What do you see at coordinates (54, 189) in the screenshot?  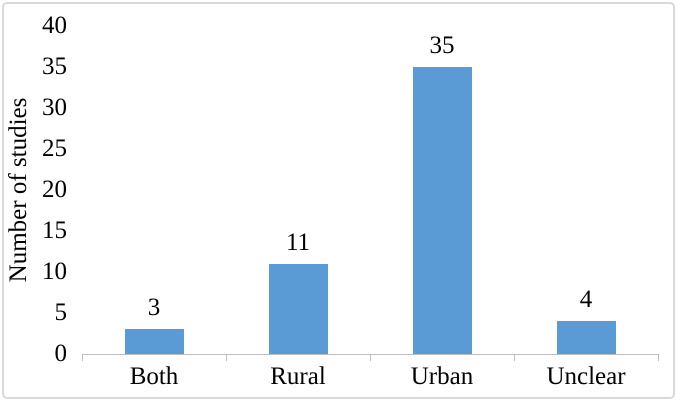 I see `y-tick-label-20: 20` at bounding box center [54, 189].